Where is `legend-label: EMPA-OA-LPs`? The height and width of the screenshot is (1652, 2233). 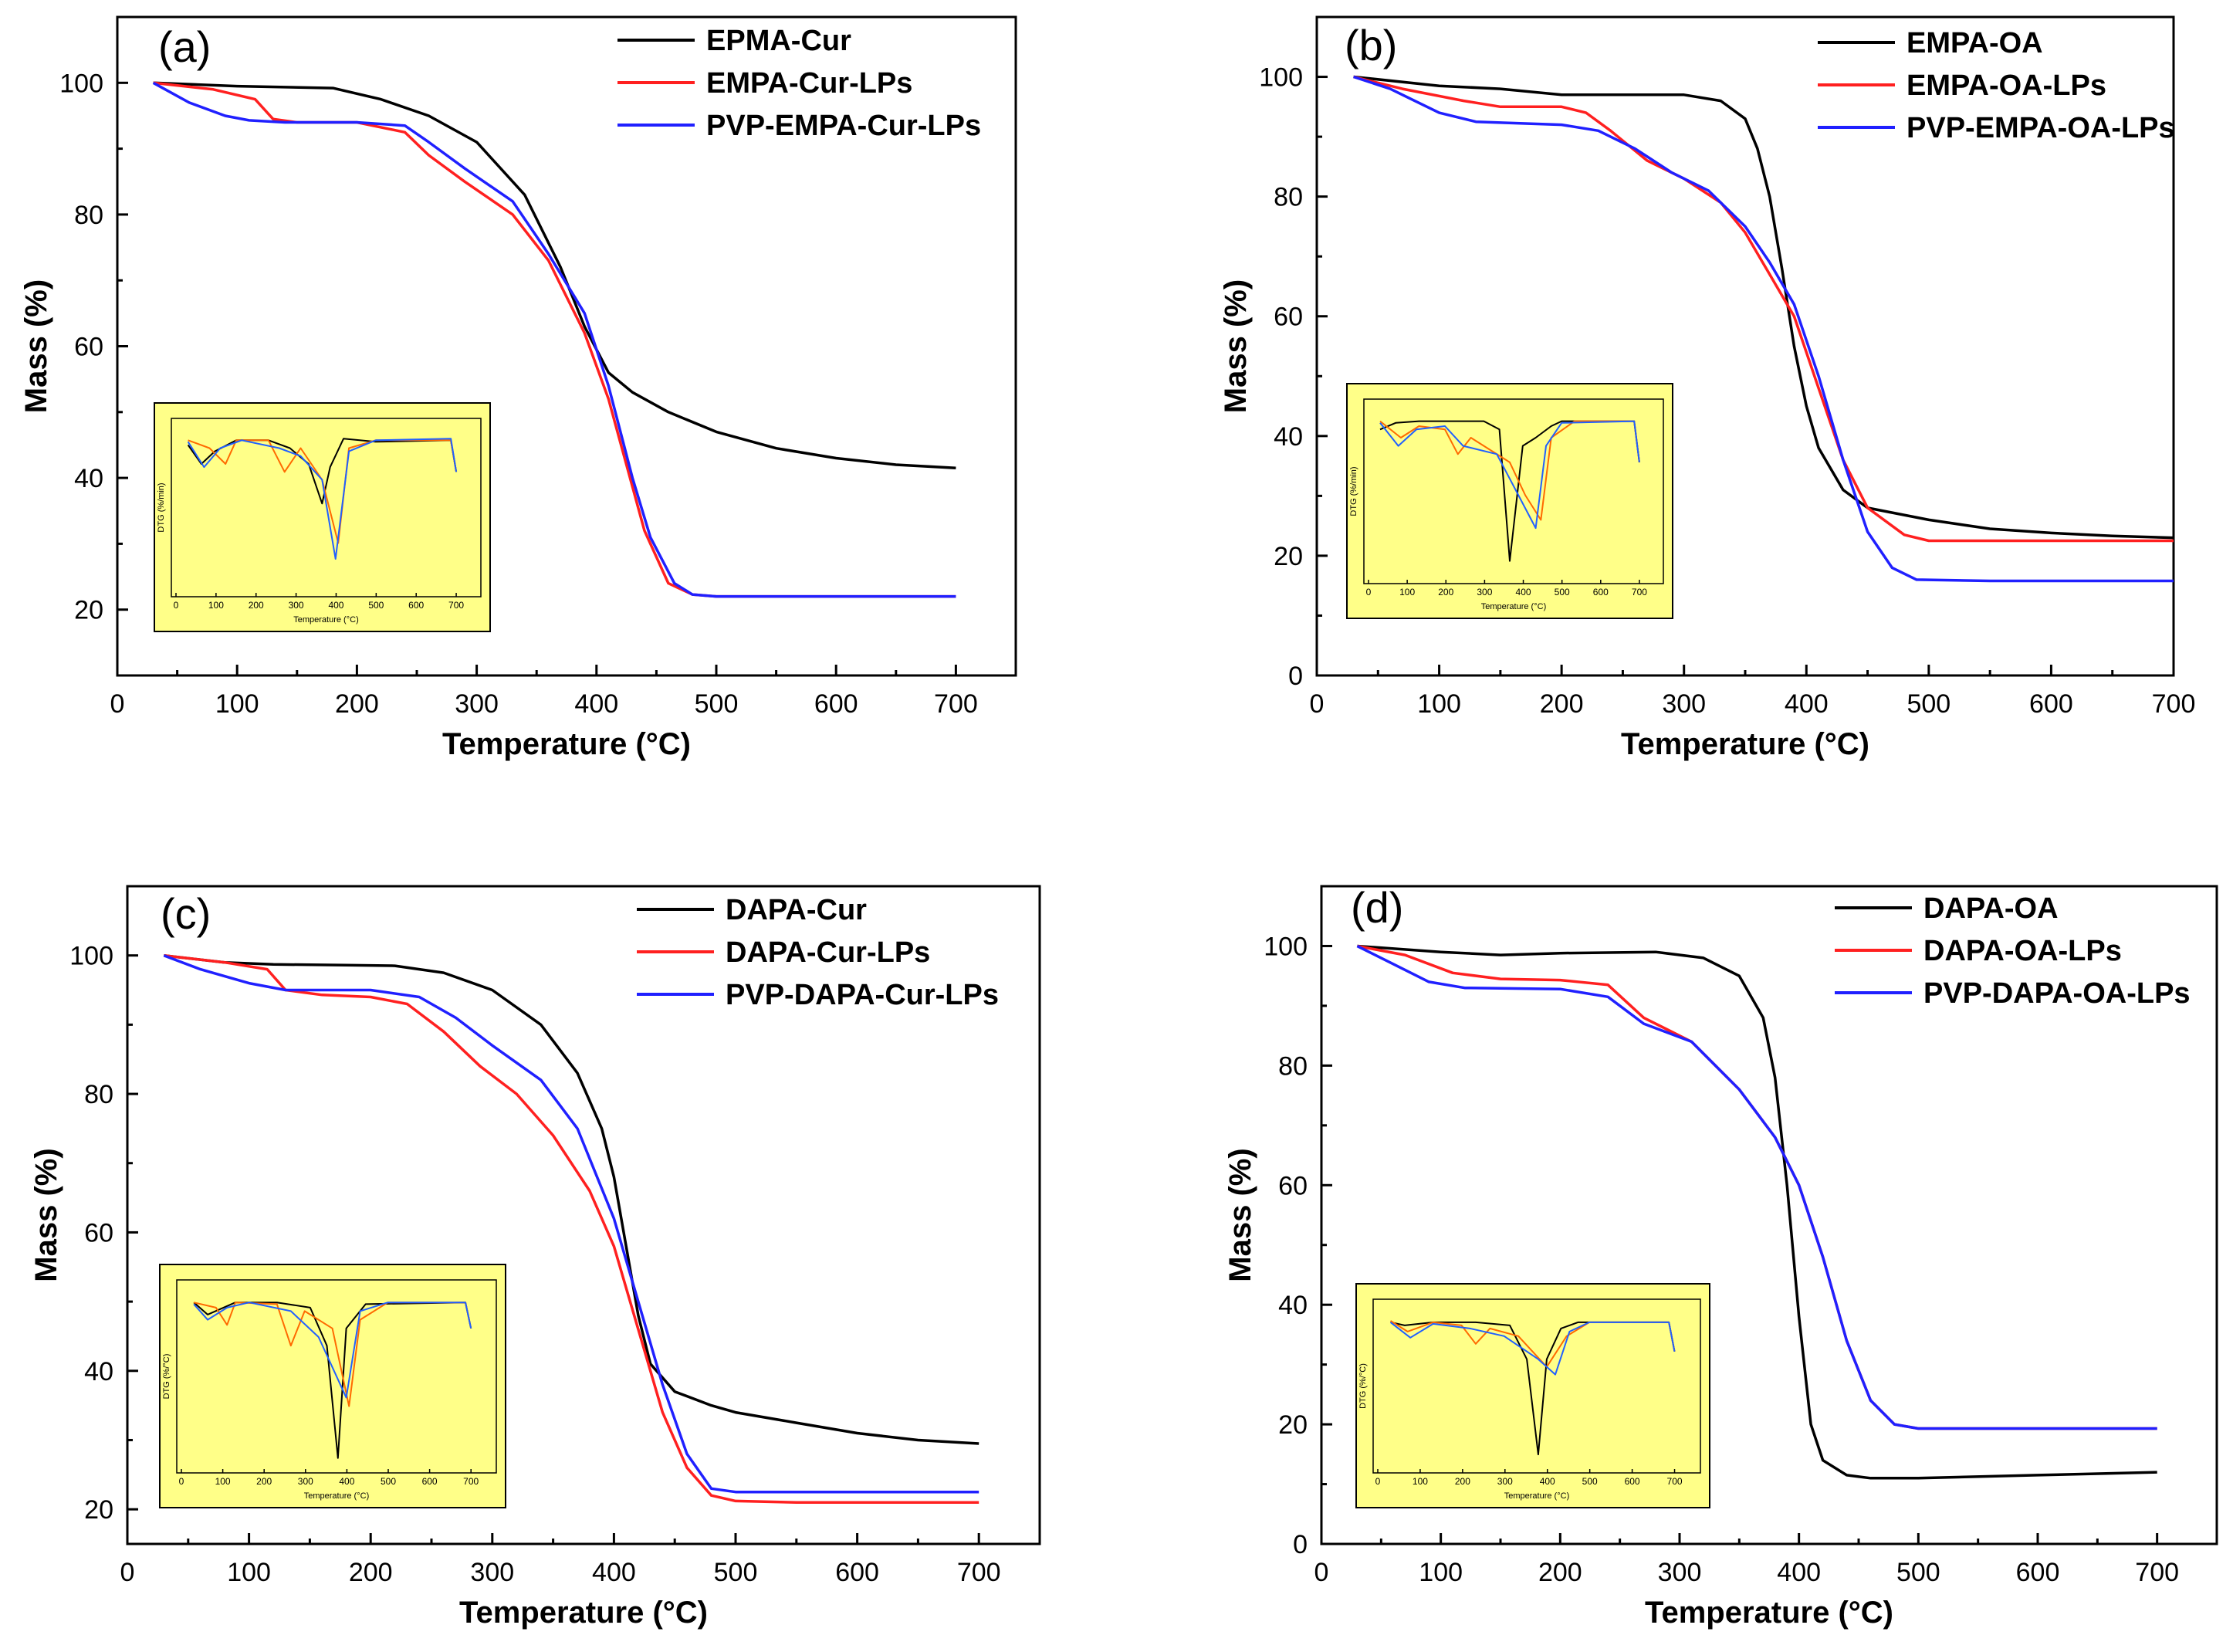
legend-label: EMPA-OA-LPs is located at coordinates (2006, 85).